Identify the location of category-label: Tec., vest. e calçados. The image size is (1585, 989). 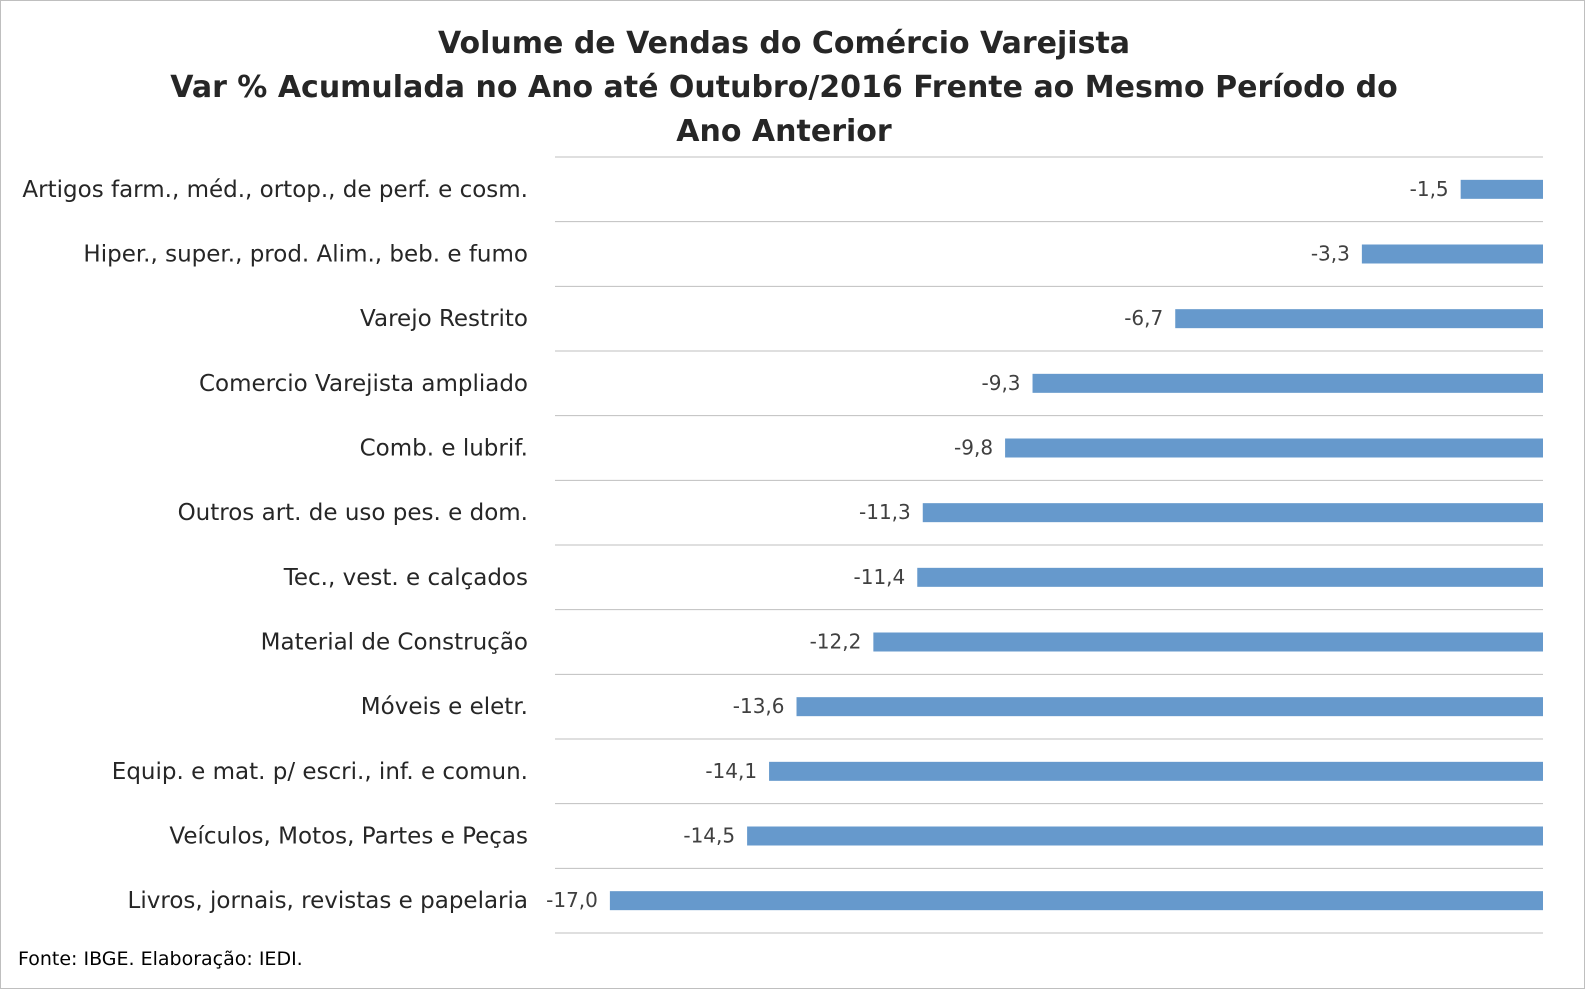
(405, 578).